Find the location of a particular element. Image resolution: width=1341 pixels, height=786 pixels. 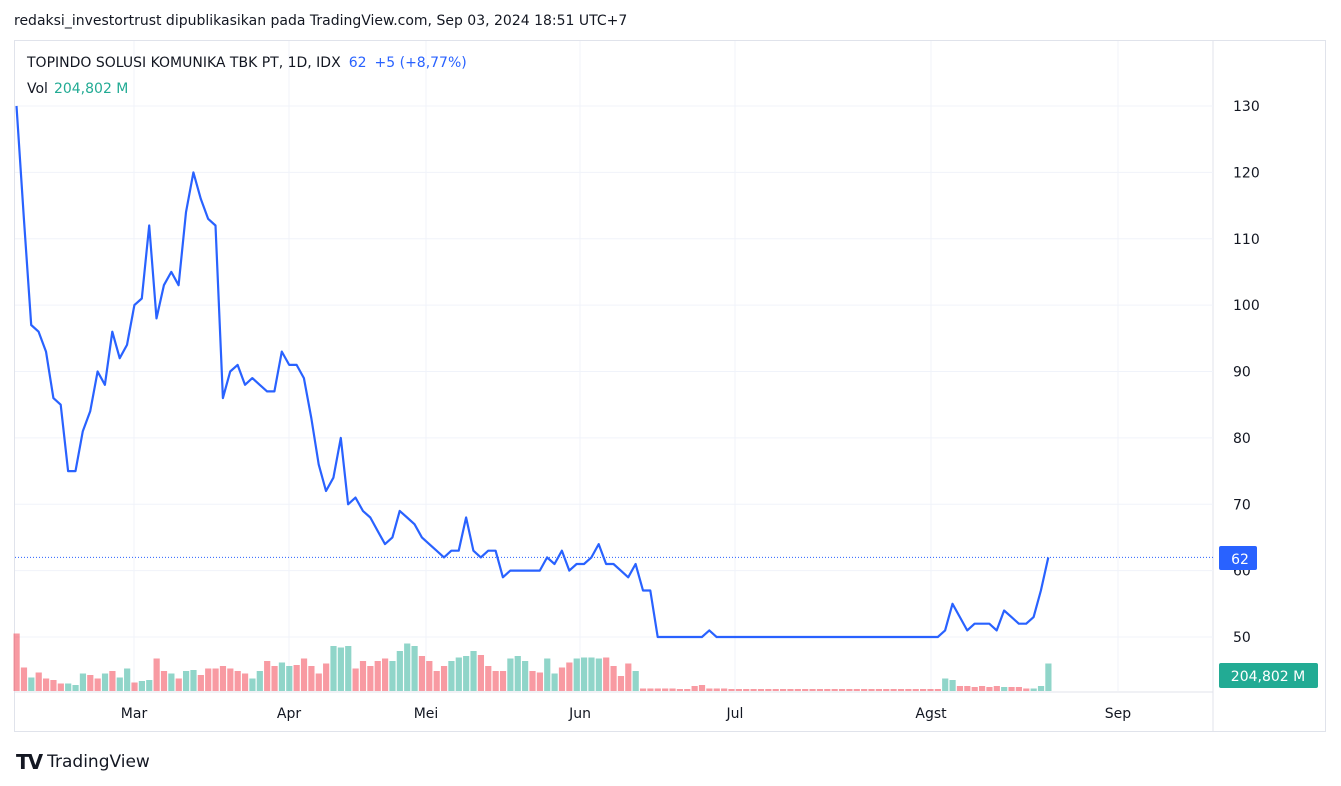

y-tick-label: 130 is located at coordinates (1246, 107).